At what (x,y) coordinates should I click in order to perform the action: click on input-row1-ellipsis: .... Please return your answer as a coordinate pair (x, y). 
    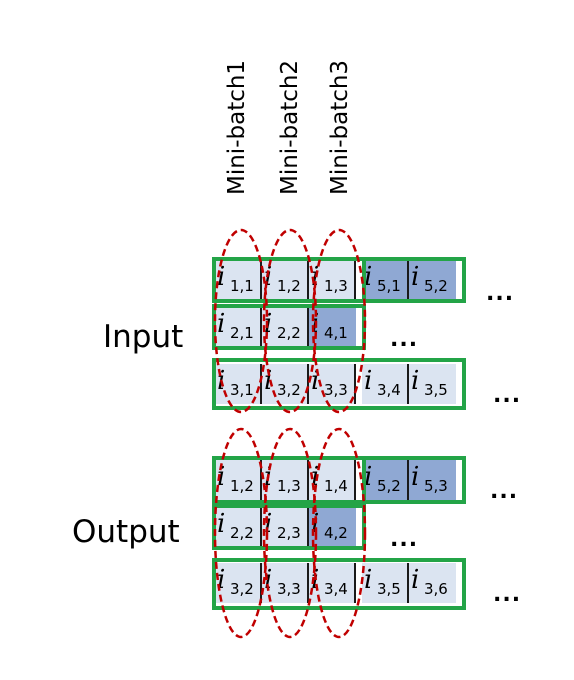
    Looking at the image, I should click on (500, 293).